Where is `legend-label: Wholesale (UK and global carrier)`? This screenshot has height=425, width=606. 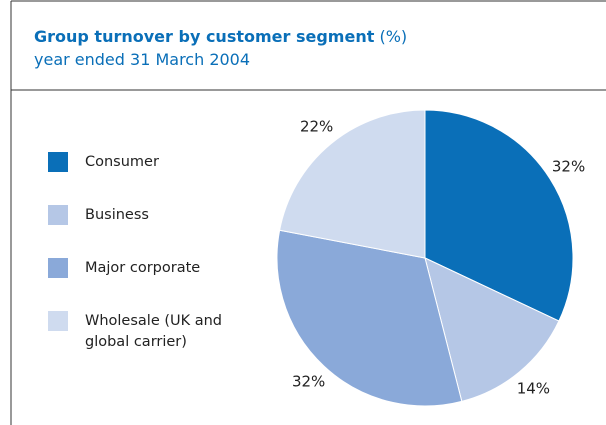 legend-label: Wholesale (UK and global carrier) is located at coordinates (154, 331).